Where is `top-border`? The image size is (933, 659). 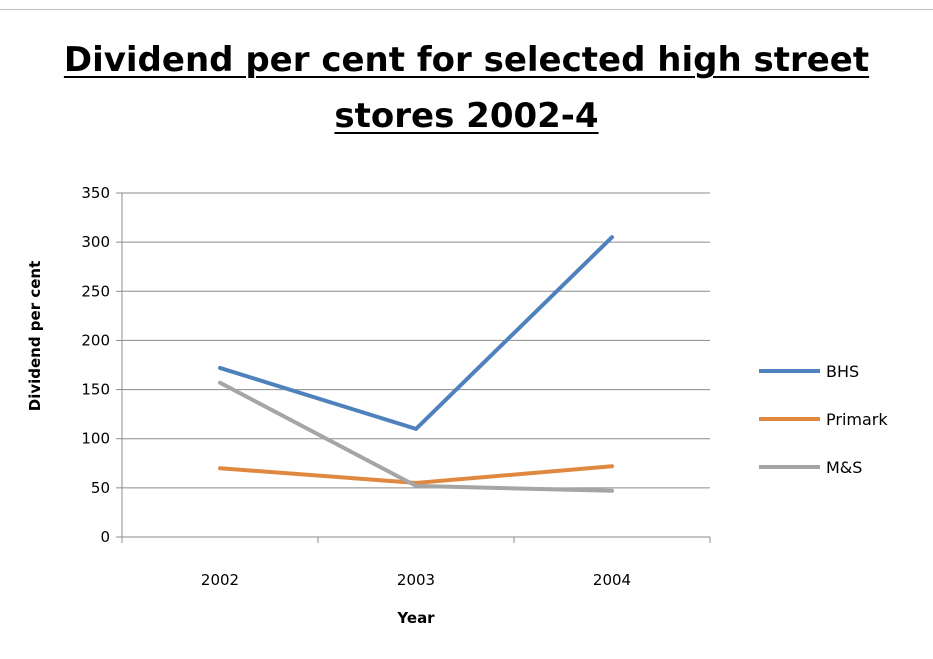 top-border is located at coordinates (466, 9).